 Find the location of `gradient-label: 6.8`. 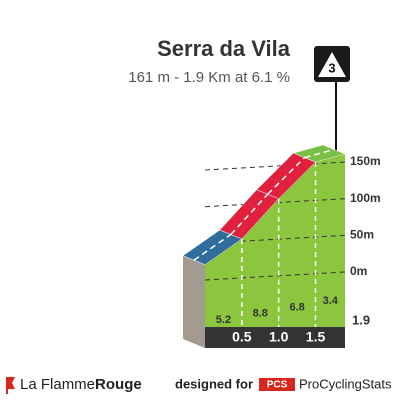

gradient-label: 6.8 is located at coordinates (296, 307).